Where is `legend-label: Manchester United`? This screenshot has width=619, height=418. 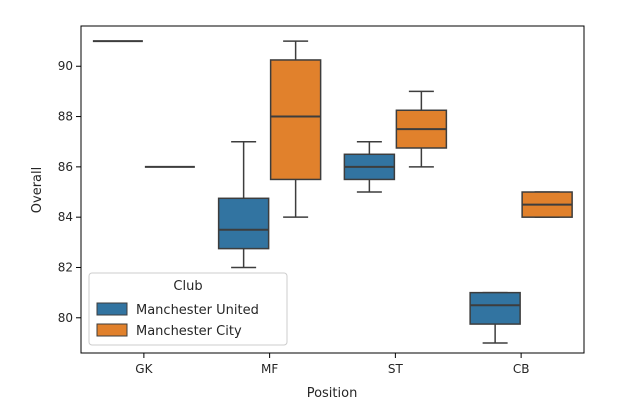 legend-label: Manchester United is located at coordinates (197, 310).